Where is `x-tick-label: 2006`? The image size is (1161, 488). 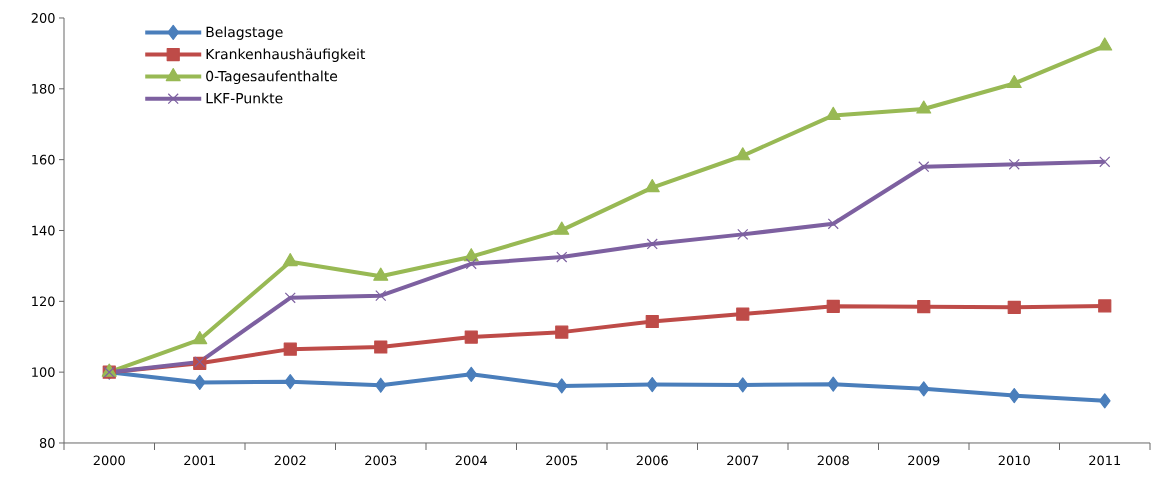
x-tick-label: 2006 is located at coordinates (652, 460).